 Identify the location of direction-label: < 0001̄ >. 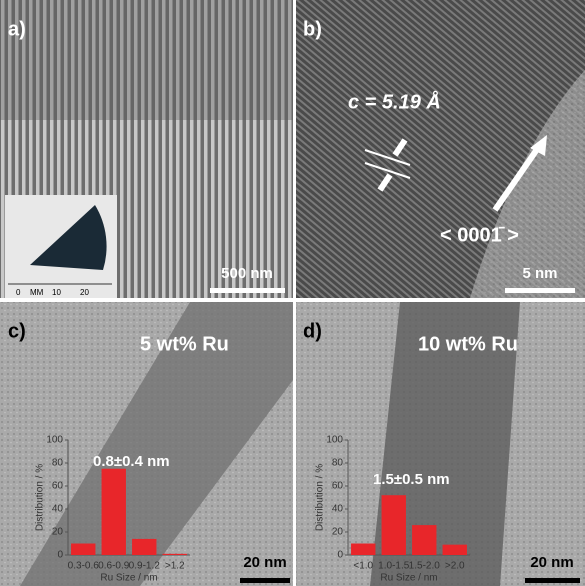
(479, 235).